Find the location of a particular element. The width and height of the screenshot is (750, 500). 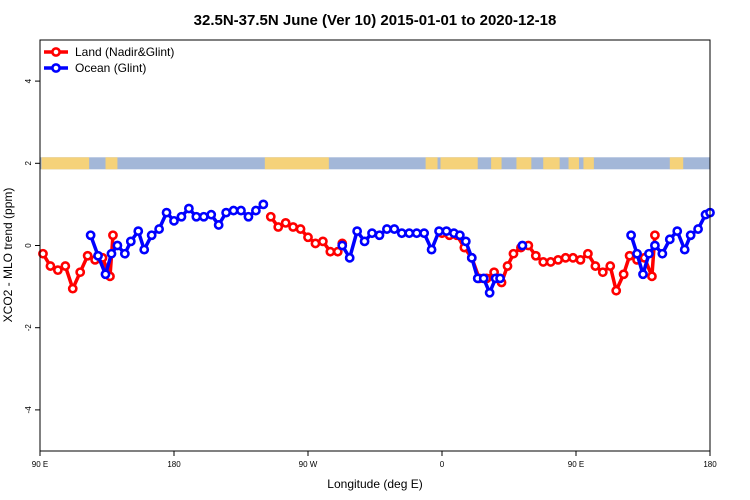

land-ocean-strip is located at coordinates (375, 163).